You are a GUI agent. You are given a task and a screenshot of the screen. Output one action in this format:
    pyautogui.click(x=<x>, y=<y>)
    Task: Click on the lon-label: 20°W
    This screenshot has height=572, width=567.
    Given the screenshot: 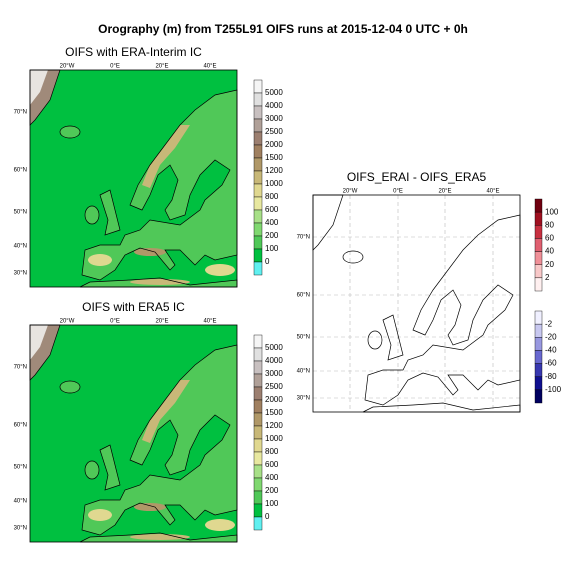 What is the action you would take?
    pyautogui.click(x=350, y=192)
    